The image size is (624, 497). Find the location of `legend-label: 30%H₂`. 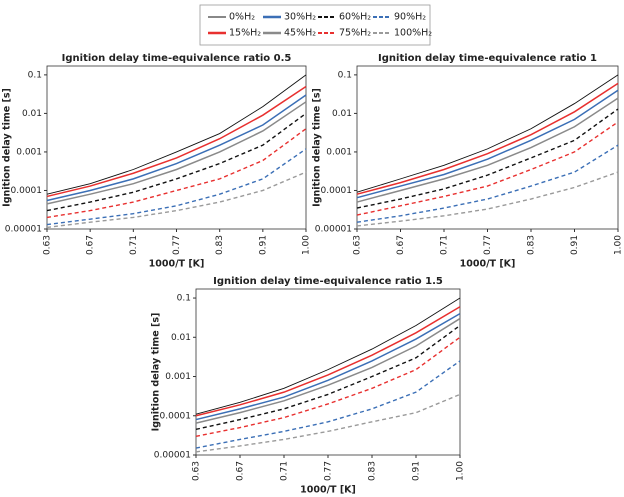

legend-label: 30%H₂ is located at coordinates (300, 17).